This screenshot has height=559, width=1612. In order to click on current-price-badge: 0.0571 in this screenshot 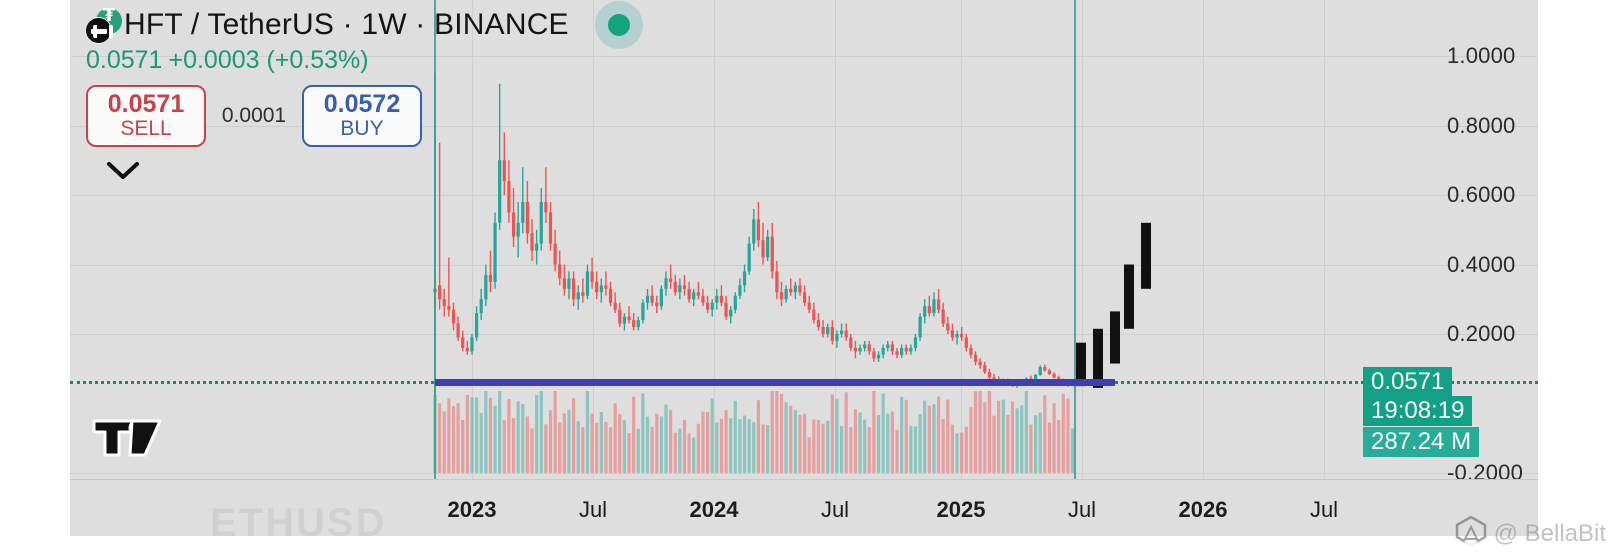, I will do `click(1408, 382)`.